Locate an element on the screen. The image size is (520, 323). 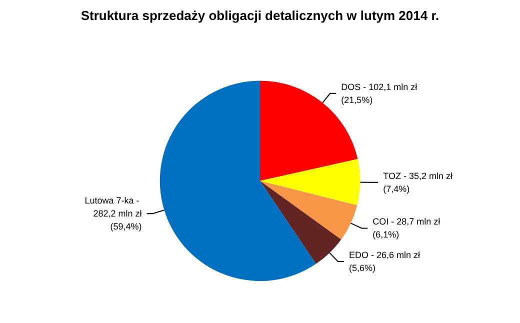
slice-label: Lutowa 7-ka - is located at coordinates (113, 201).